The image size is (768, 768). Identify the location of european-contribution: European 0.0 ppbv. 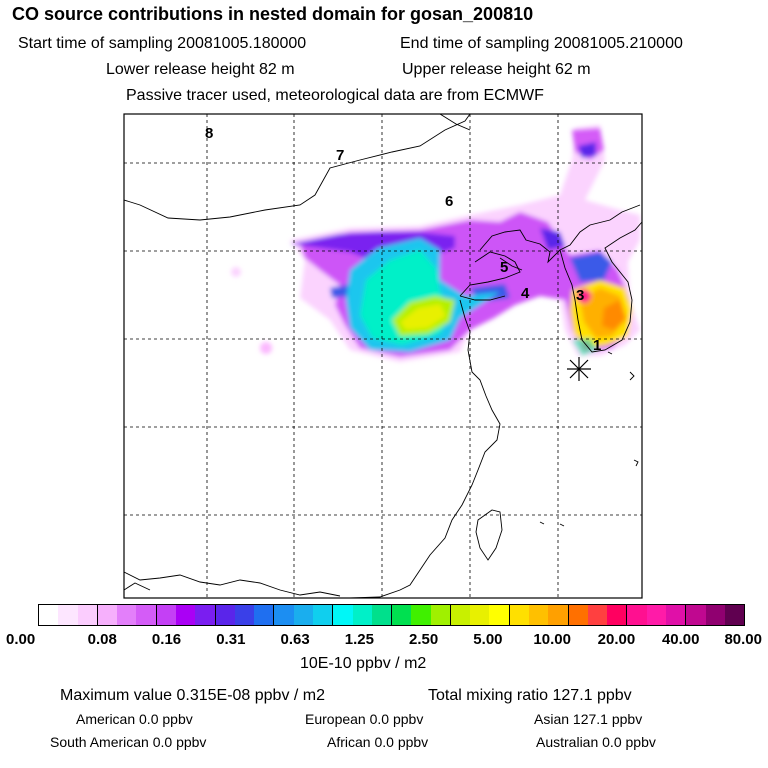
(364, 719).